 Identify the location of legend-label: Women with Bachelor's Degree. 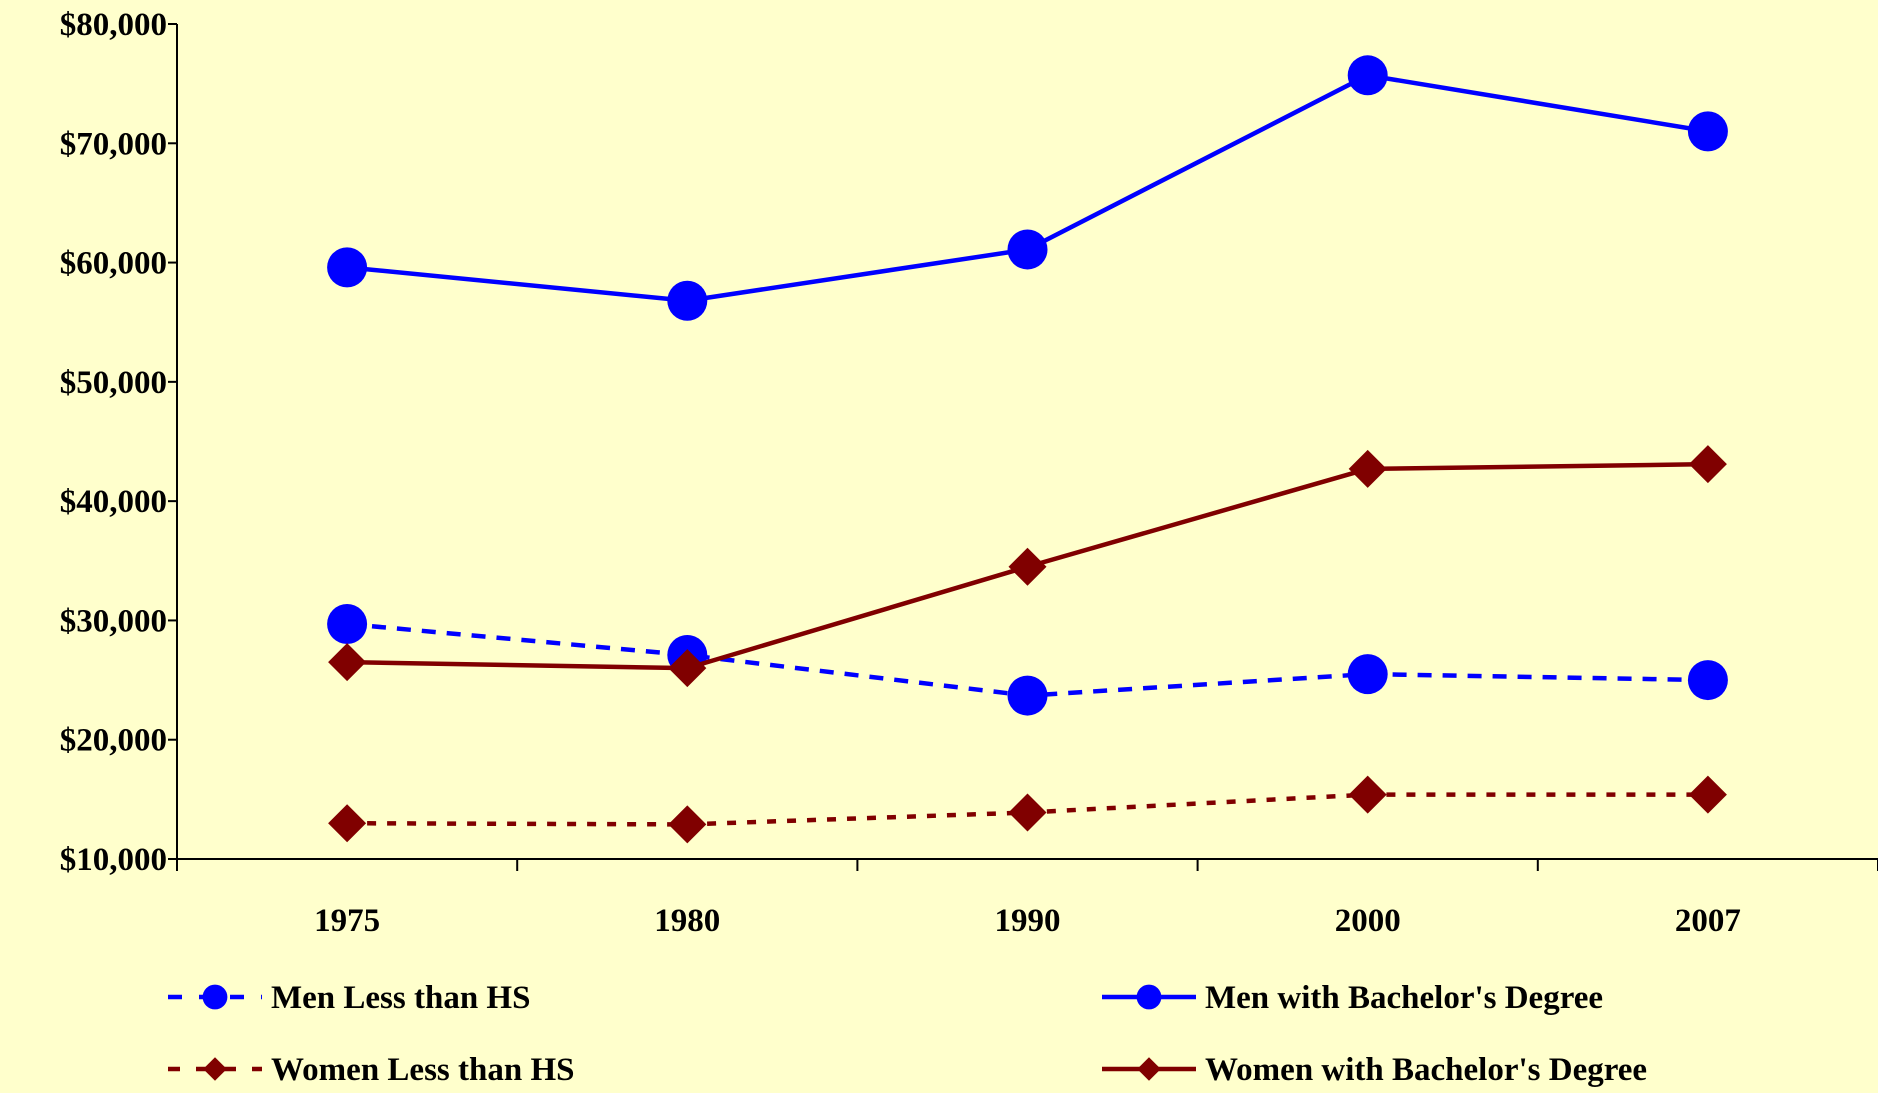
(1426, 1070).